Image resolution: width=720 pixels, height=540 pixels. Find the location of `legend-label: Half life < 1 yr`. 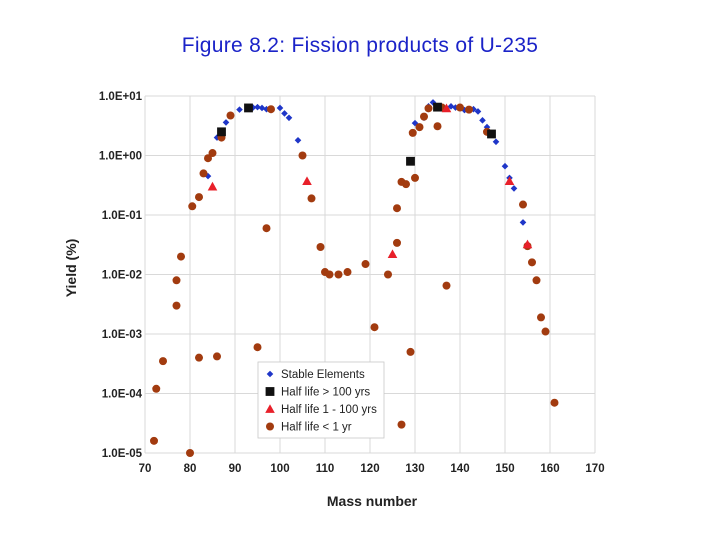

legend-label: Half life < 1 yr is located at coordinates (316, 428).